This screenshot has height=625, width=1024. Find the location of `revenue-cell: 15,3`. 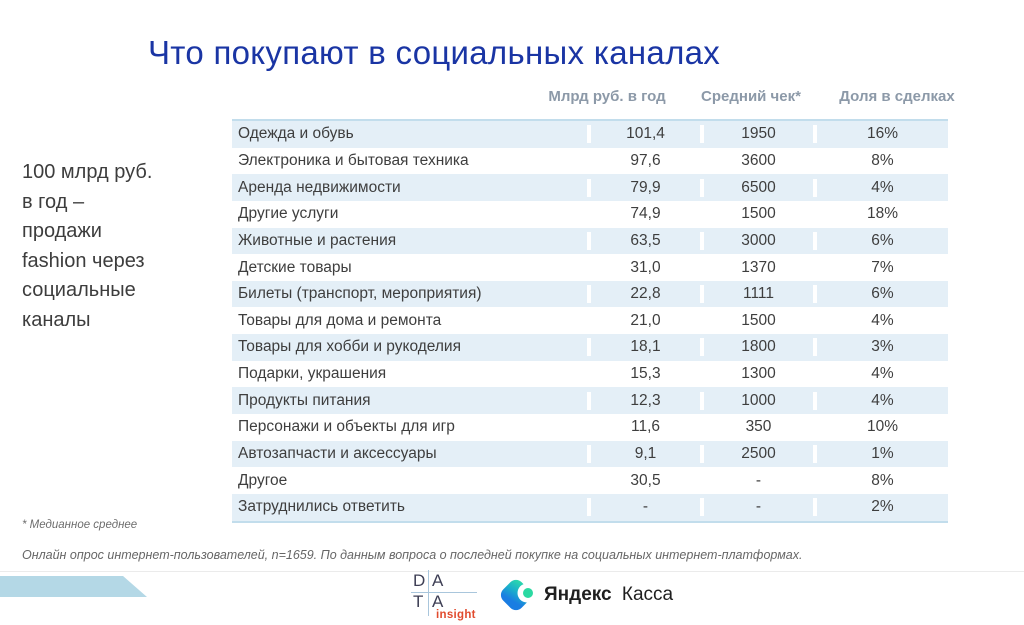

revenue-cell: 15,3 is located at coordinates (643, 374).